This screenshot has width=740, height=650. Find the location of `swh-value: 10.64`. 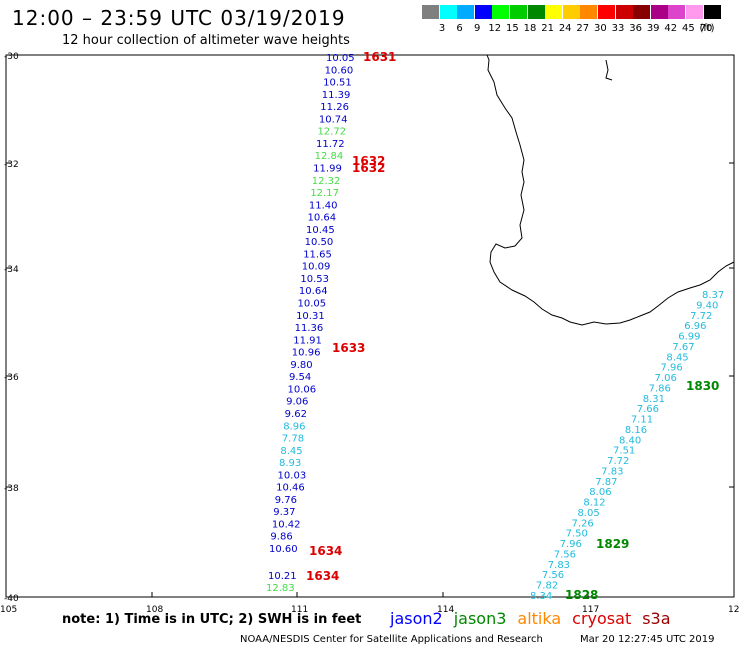

swh-value: 10.64 is located at coordinates (313, 291).